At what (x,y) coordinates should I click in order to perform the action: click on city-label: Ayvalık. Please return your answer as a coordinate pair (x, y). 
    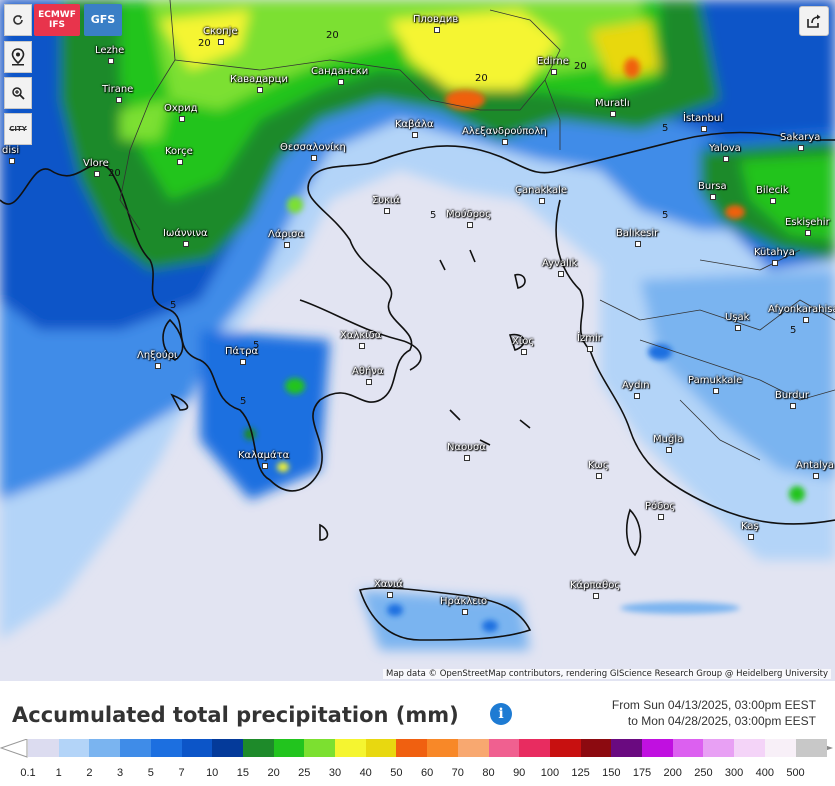
    Looking at the image, I should click on (560, 267).